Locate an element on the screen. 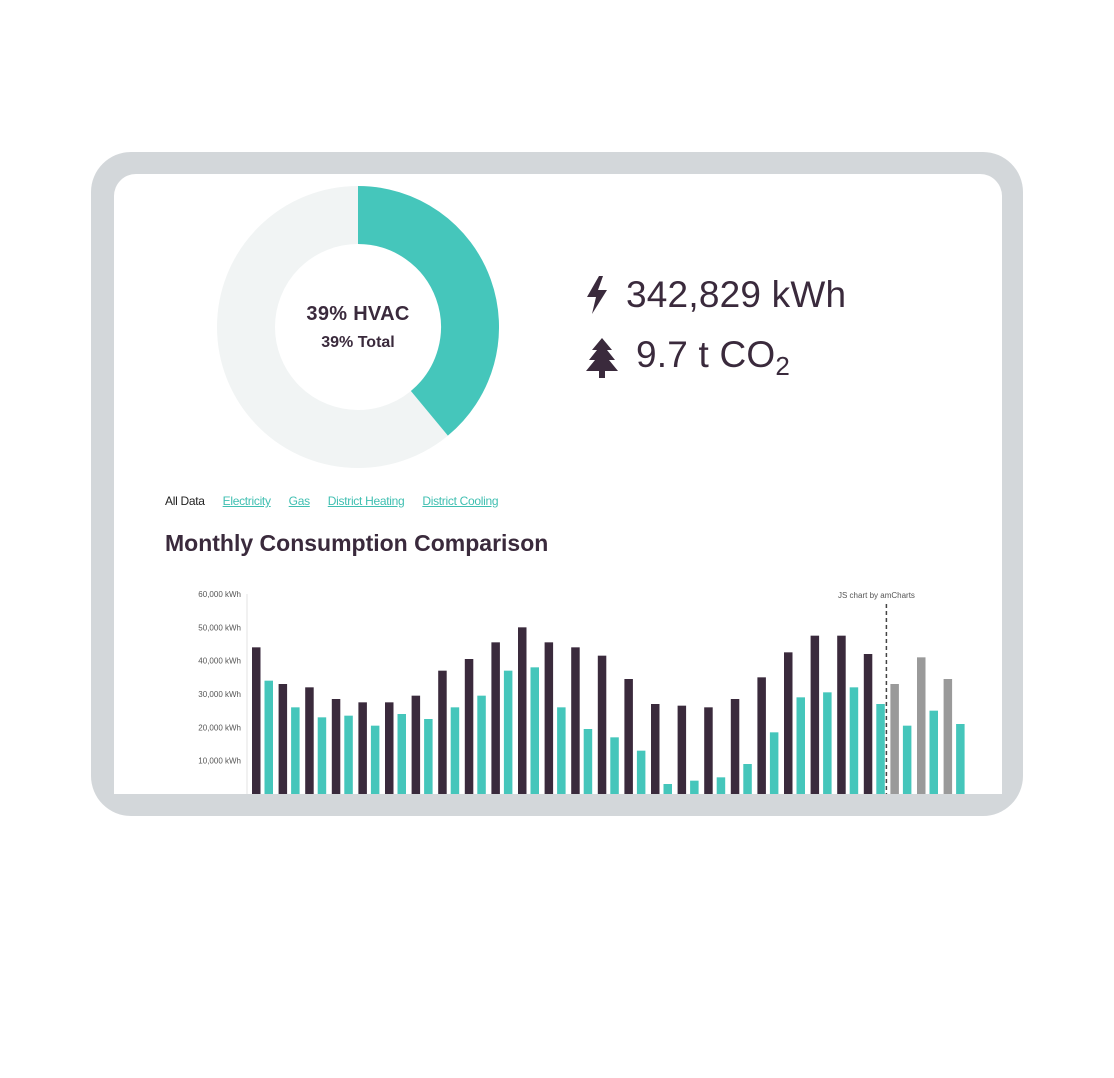 The image size is (1114, 1078). energy-stat: 342,829 kWh is located at coordinates (715, 295).